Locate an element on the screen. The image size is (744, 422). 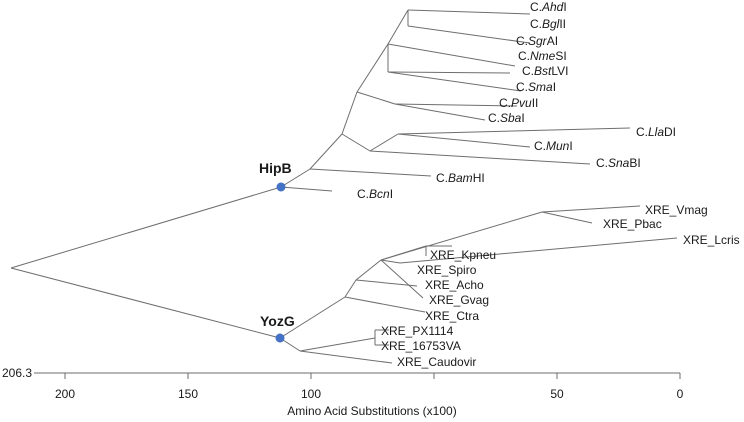
hipb-node-marker is located at coordinates (281, 187).